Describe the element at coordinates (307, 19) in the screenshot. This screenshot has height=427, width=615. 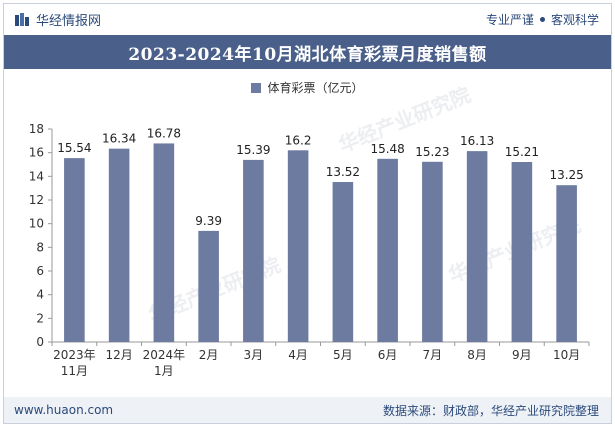
I see `header: 华经情报网 专业严谨 客观科学` at that location.